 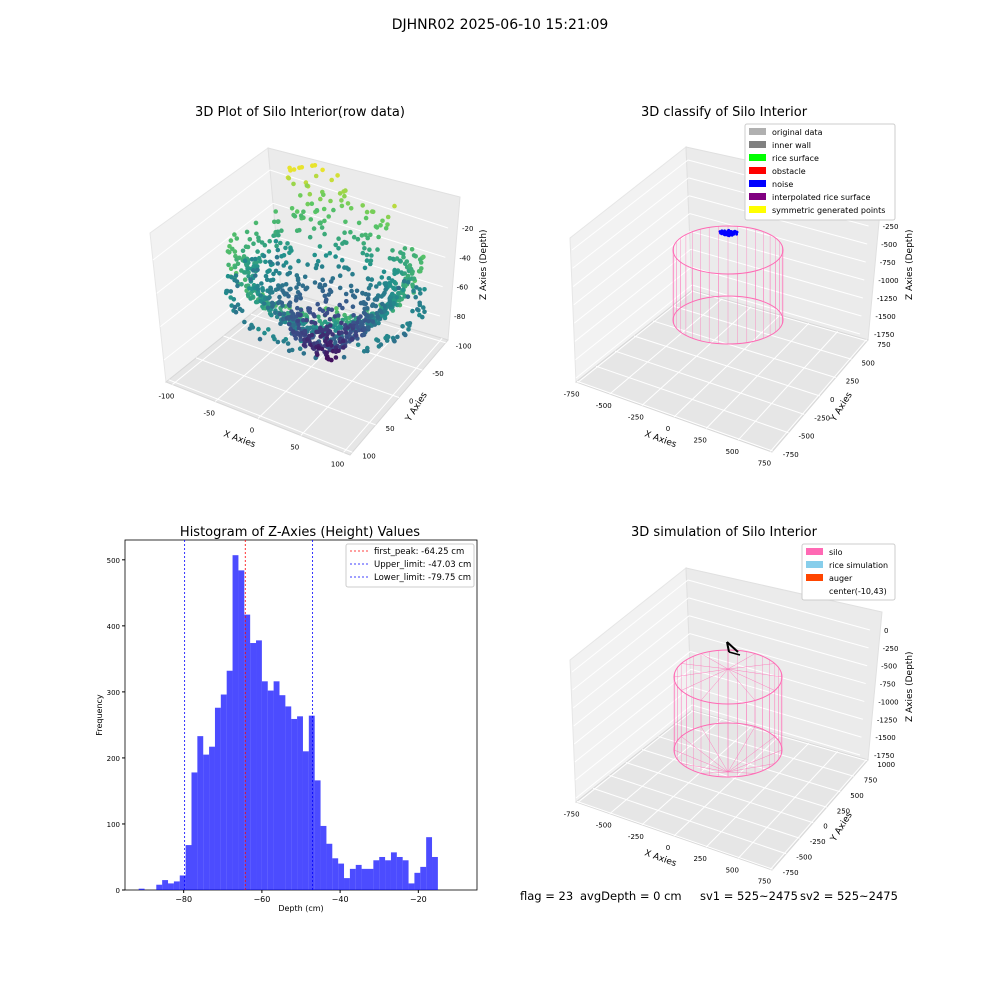 I want to click on legend-label: inner wall, so click(x=791, y=145).